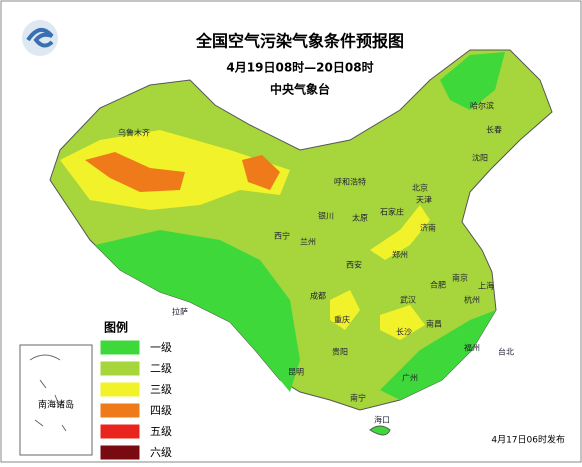  What do you see at coordinates (40, 38) in the screenshot?
I see `logo` at bounding box center [40, 38].